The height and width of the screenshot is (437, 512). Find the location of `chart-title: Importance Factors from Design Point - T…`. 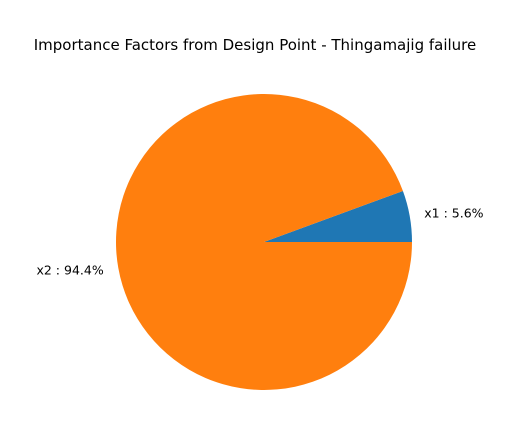

chart-title: Importance Factors from Design Point - T… is located at coordinates (255, 45).